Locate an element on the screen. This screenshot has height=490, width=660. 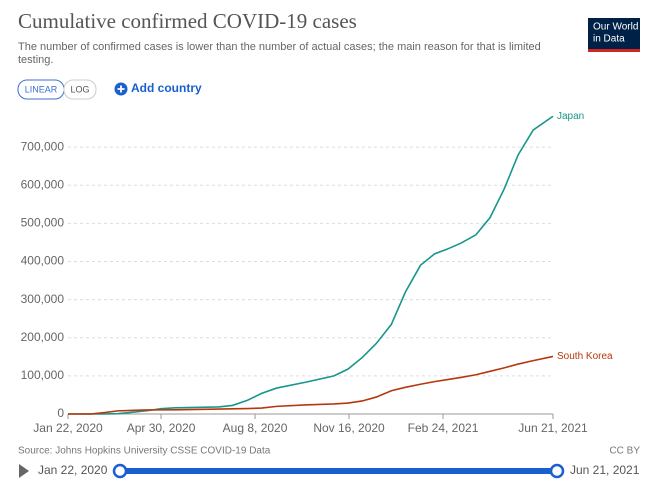
y-tick-label: 500,000 is located at coordinates (43, 223).